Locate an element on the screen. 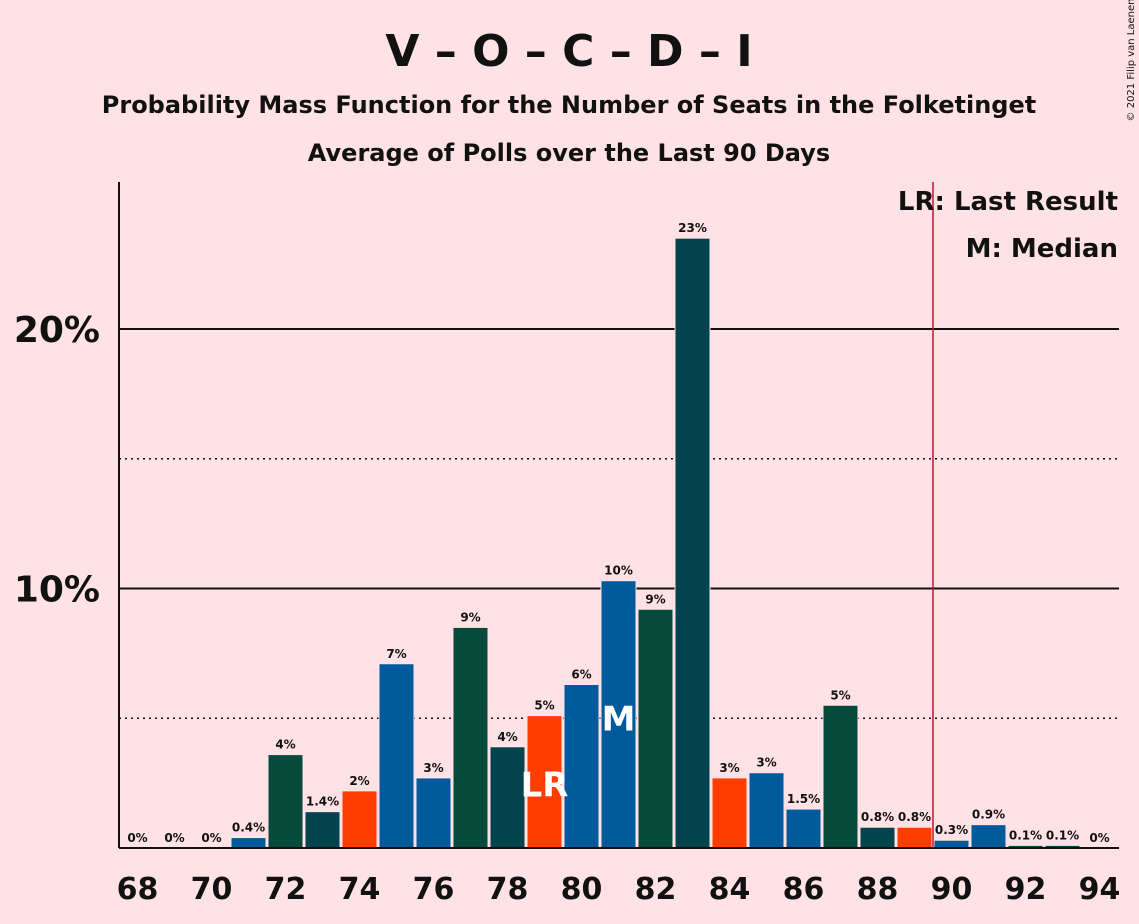  bar-value-label-77: 9% is located at coordinates (470, 617).